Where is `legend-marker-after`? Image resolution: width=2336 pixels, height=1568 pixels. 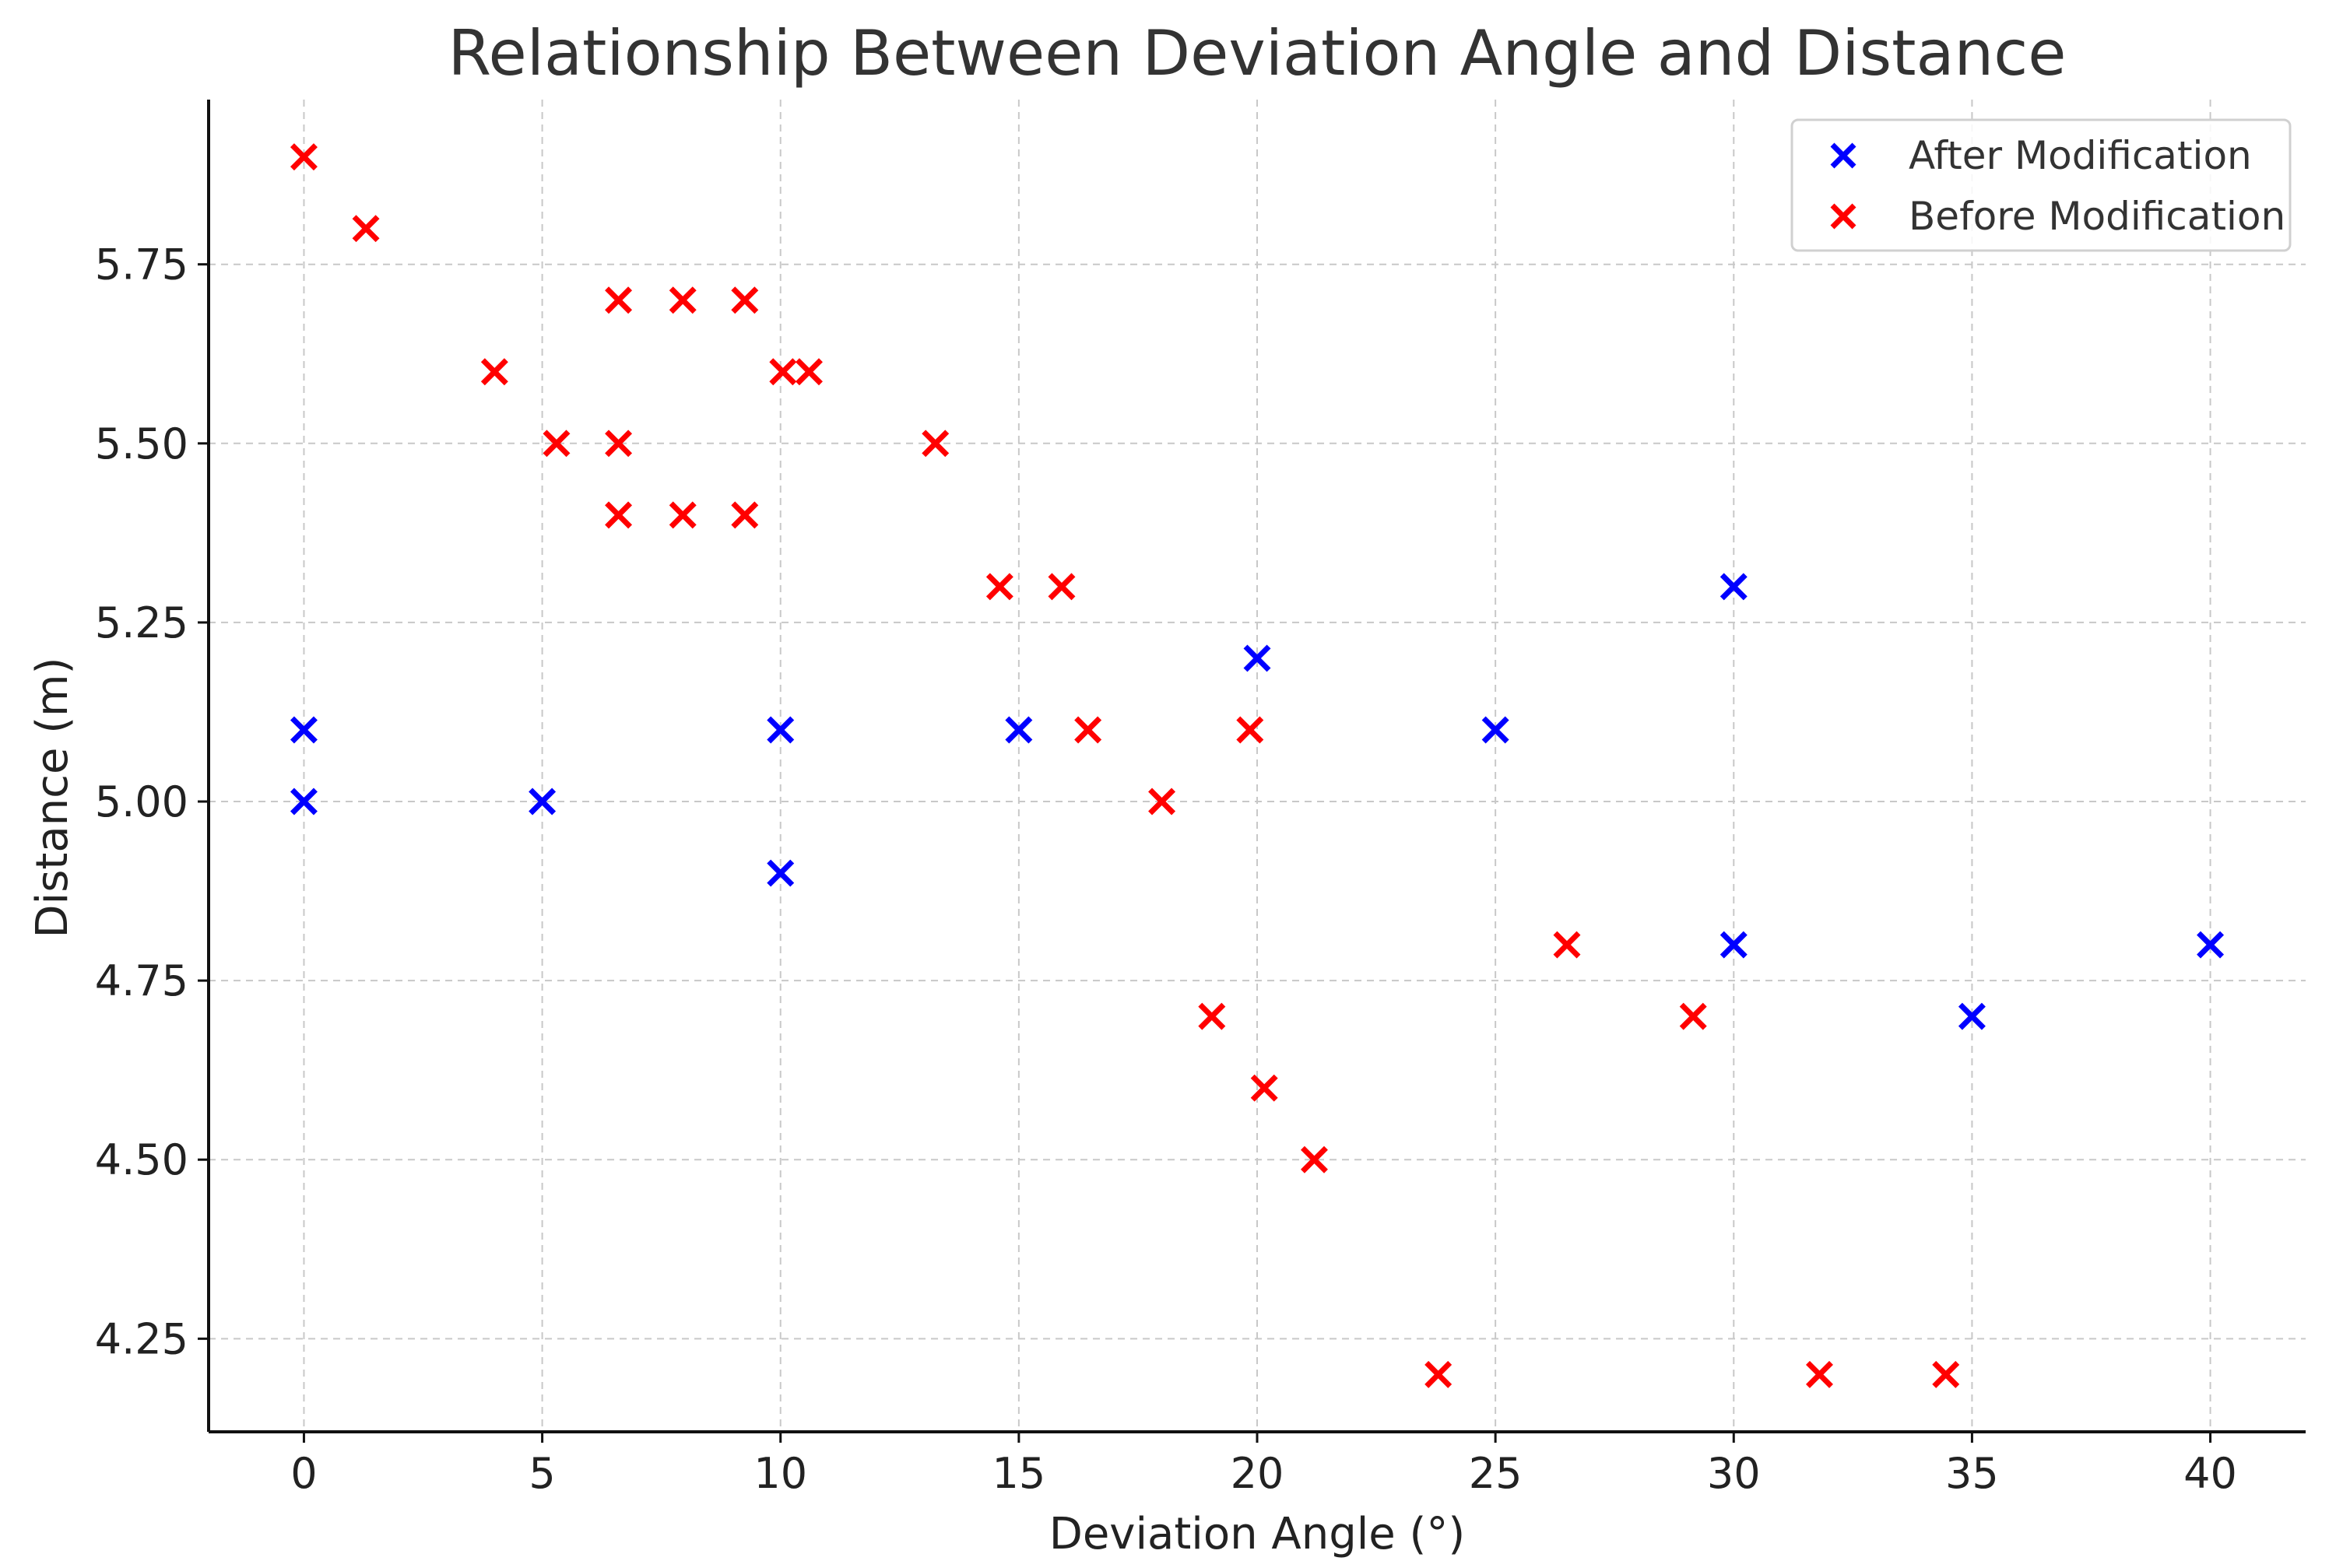 legend-marker-after is located at coordinates (1843, 155).